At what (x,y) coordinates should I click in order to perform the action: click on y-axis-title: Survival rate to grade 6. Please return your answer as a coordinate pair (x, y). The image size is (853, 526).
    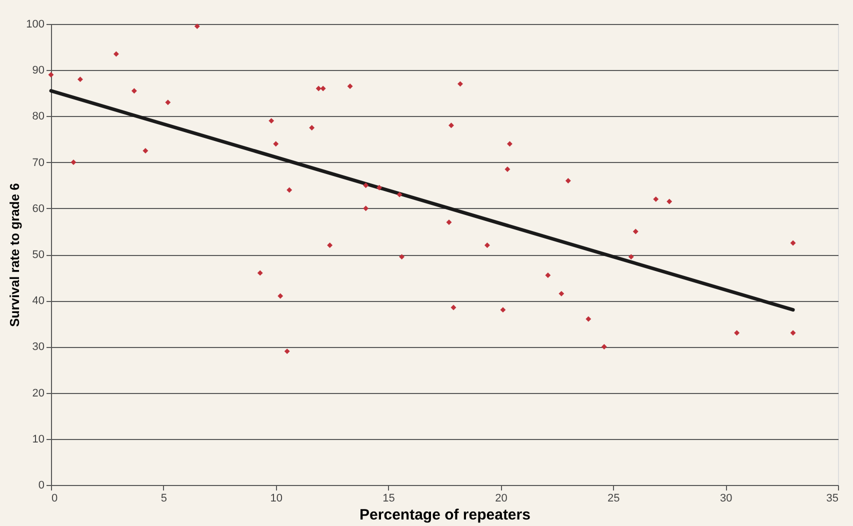
    Looking at the image, I should click on (14, 255).